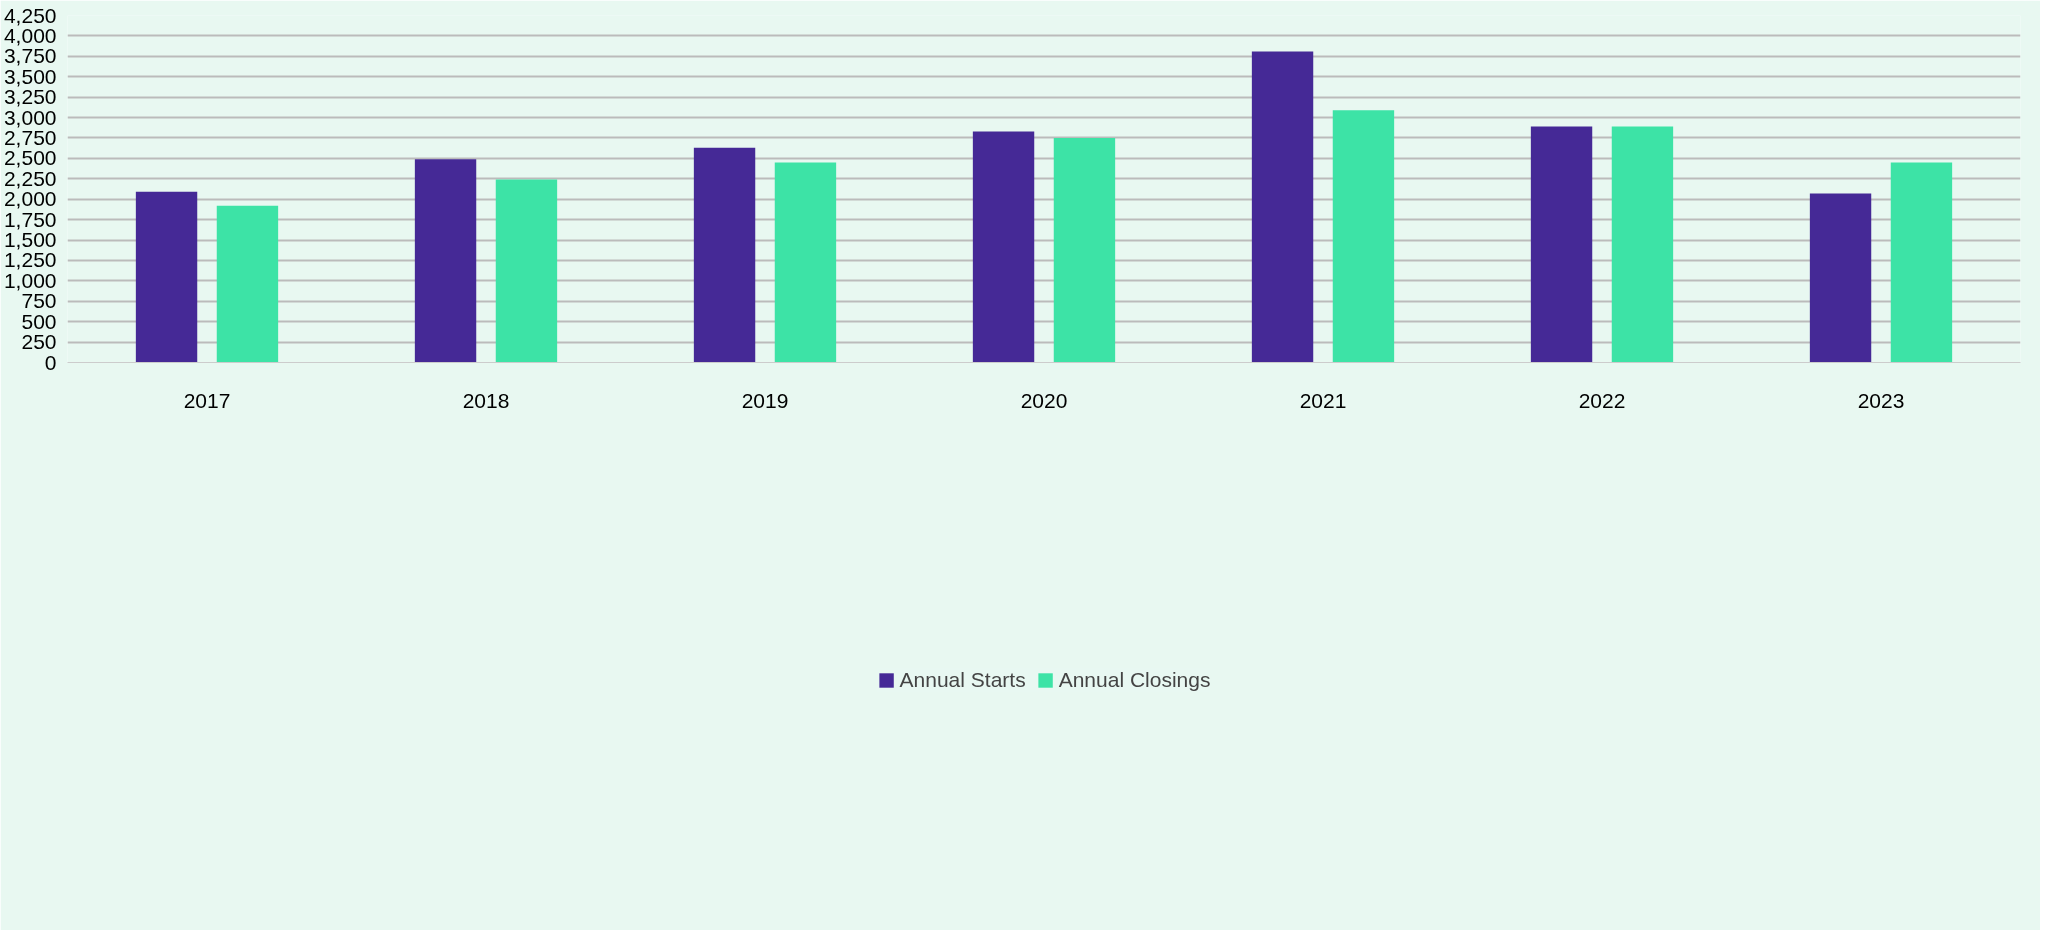  Describe the element at coordinates (962, 680) in the screenshot. I see `legend-label: Annual Starts` at that location.